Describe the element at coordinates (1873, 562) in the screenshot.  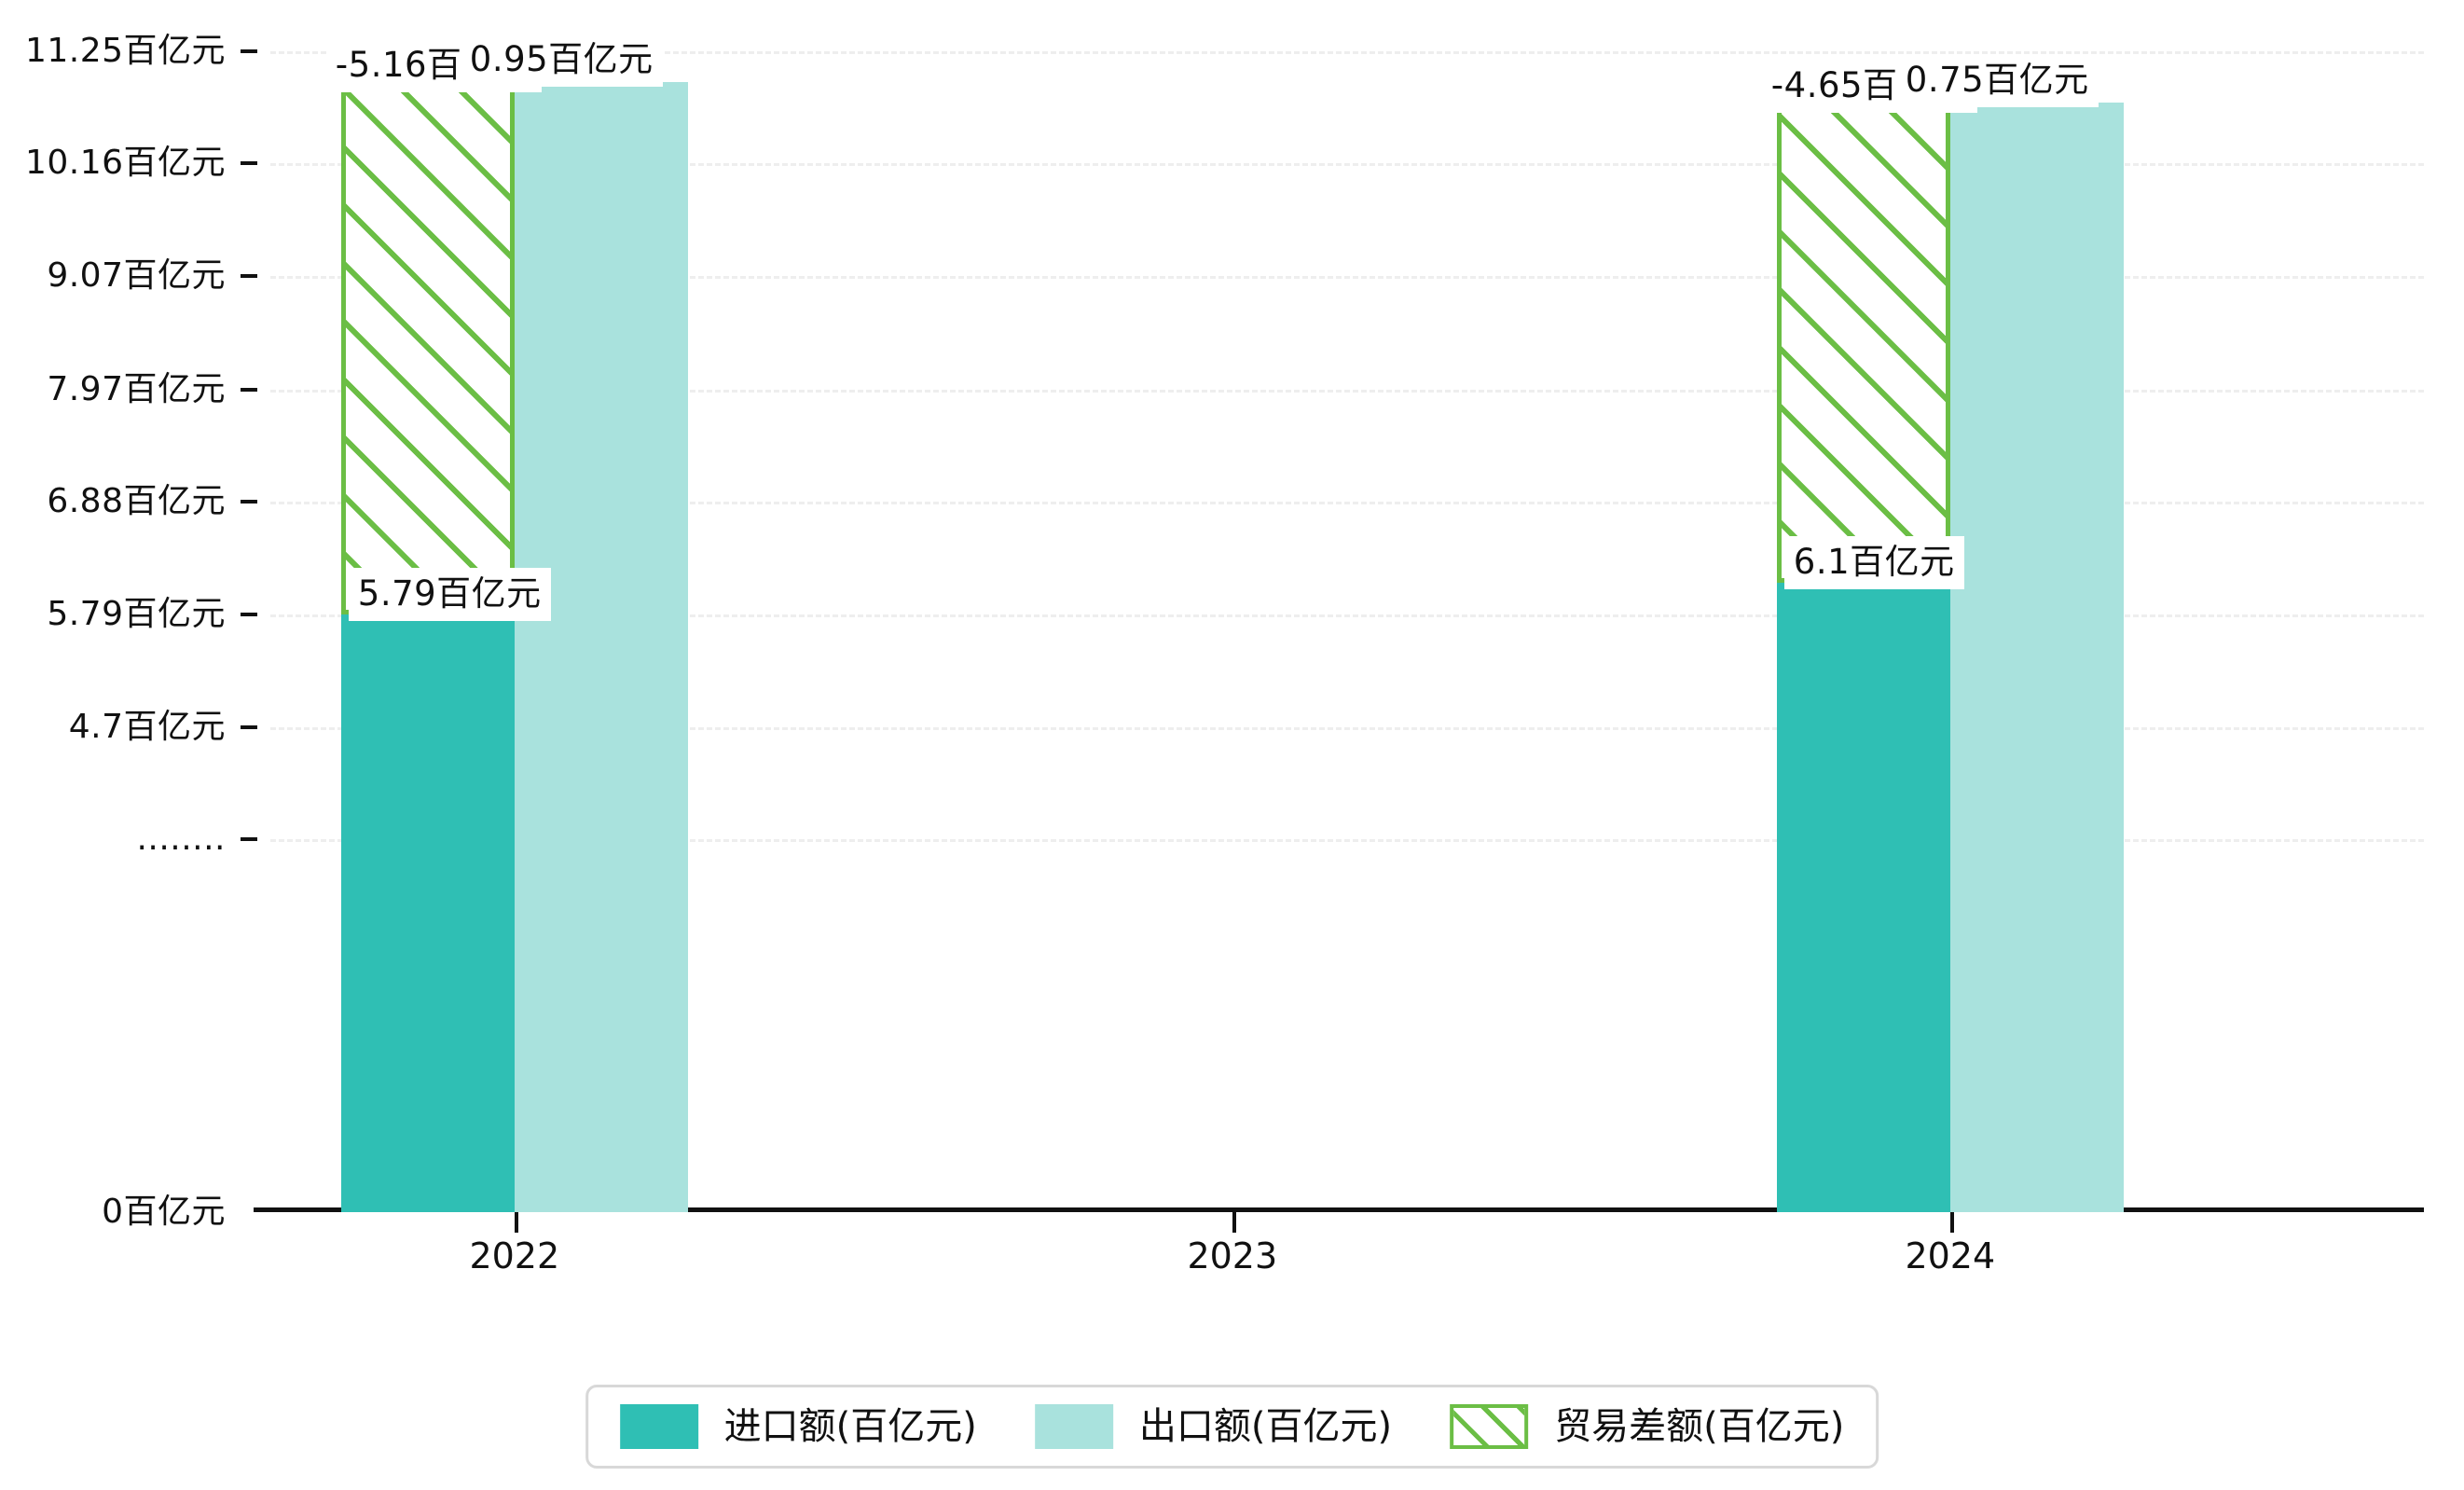
I see `bar-label-import: 6.1百亿元` at that location.